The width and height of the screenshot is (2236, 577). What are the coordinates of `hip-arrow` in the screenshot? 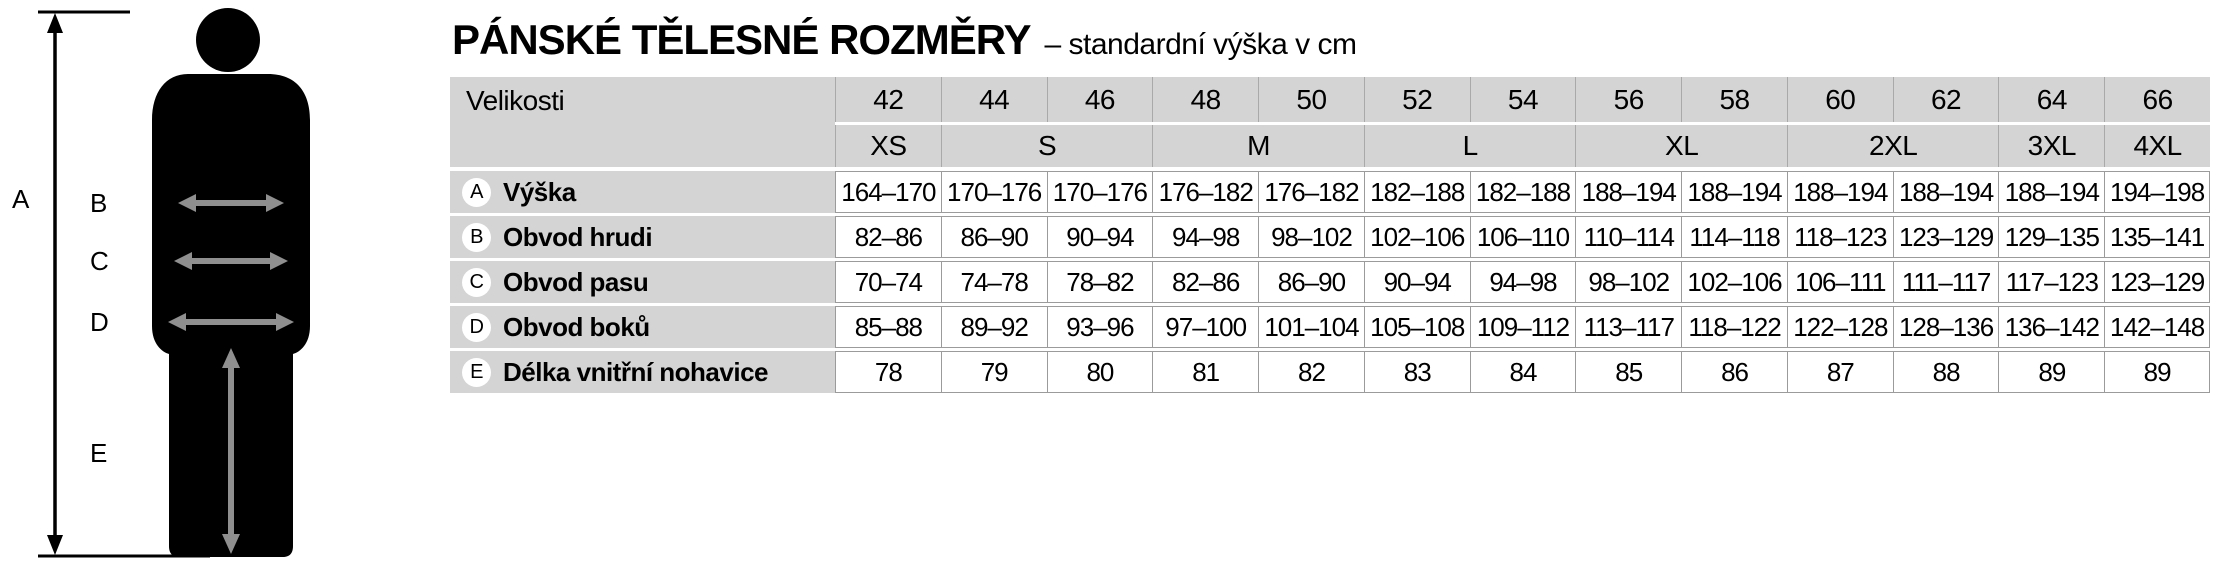 It's located at (231, 322).